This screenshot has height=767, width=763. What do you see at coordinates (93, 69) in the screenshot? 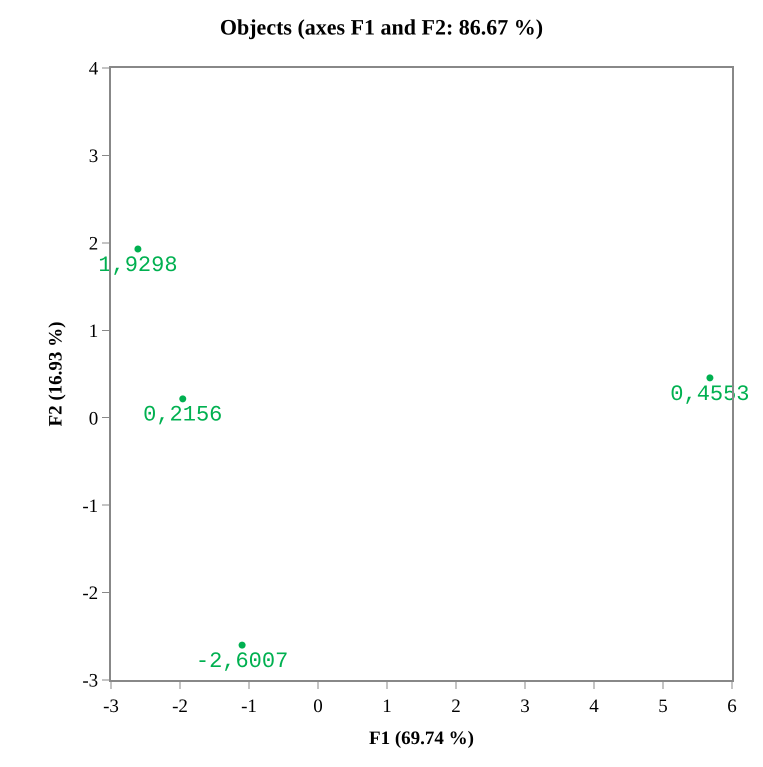
I see `y-tick-label: 4` at bounding box center [93, 69].